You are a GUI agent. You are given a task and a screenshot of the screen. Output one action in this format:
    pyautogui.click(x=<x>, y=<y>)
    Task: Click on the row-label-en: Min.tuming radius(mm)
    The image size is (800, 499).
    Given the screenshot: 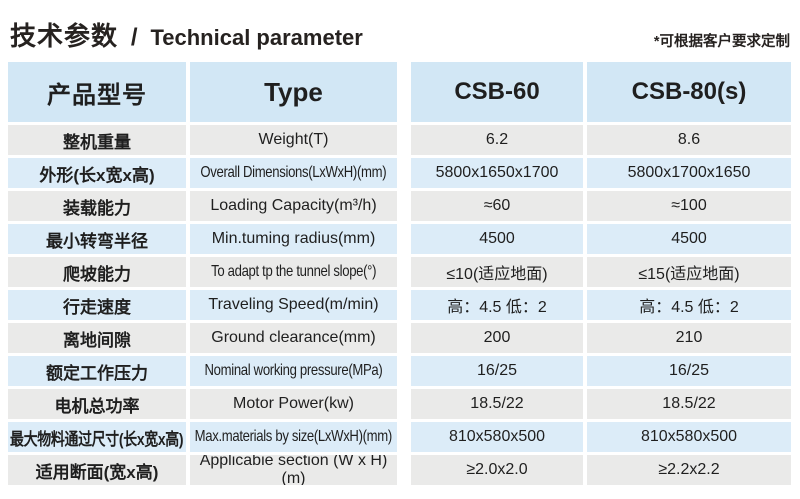 What is the action you would take?
    pyautogui.click(x=293, y=239)
    